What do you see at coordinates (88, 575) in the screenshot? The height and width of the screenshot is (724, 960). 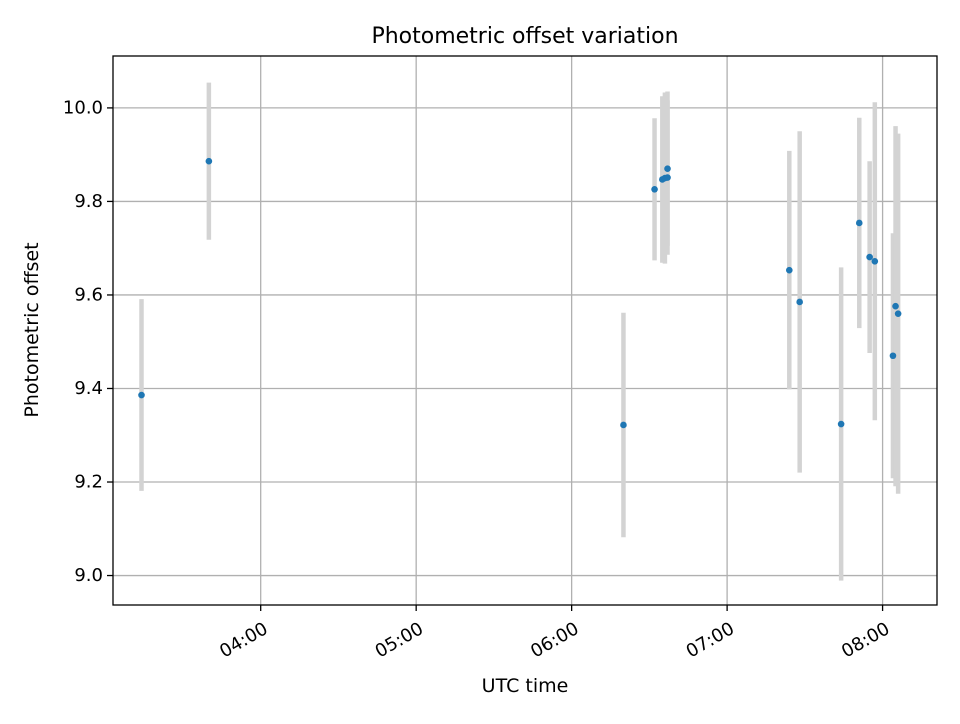 I see `y-tick-label: 9.0` at bounding box center [88, 575].